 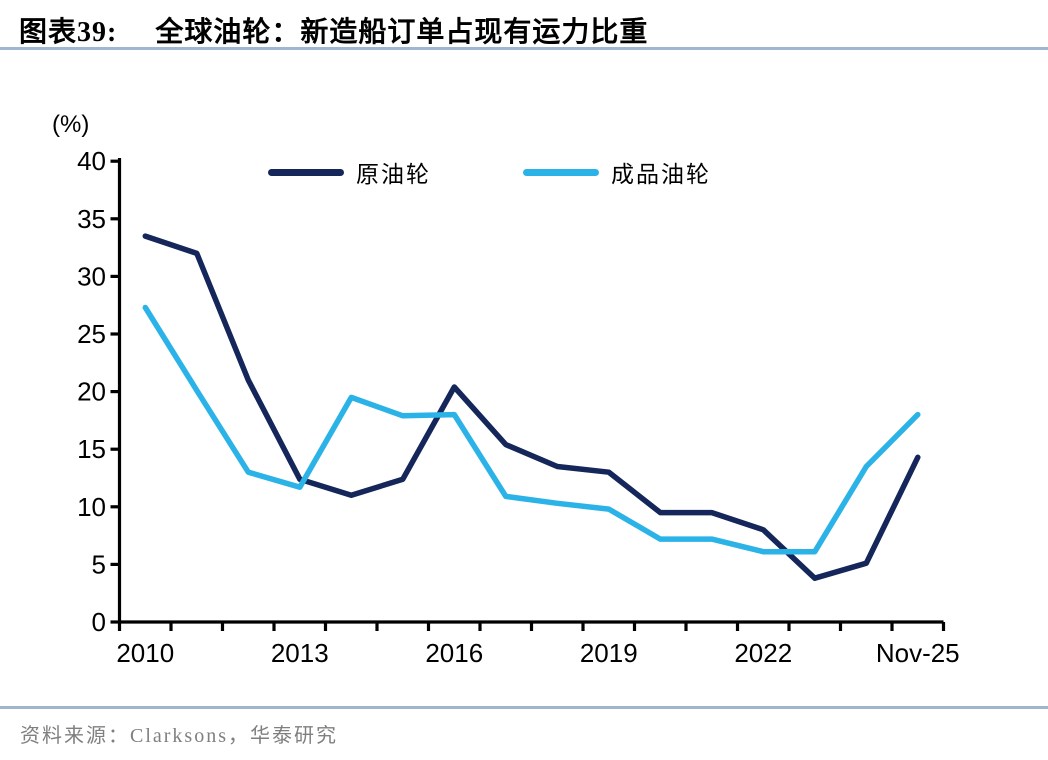 What do you see at coordinates (402, 32) in the screenshot?
I see `figure-title: 全球油轮：新造船订单占现有运力比重` at bounding box center [402, 32].